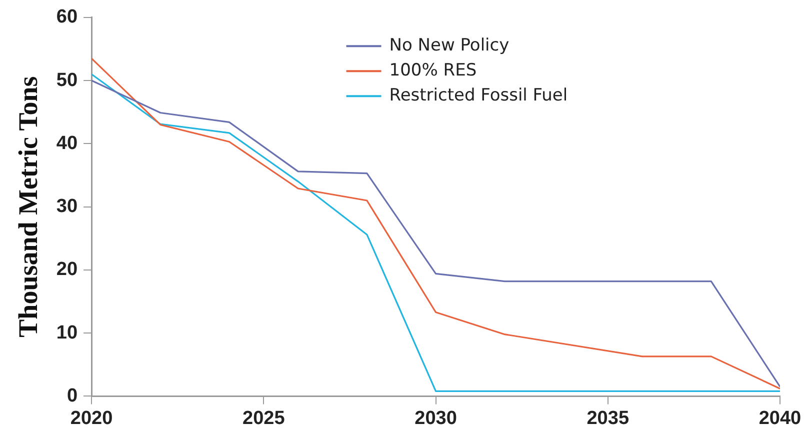 The height and width of the screenshot is (433, 810). Describe the element at coordinates (264, 418) in the screenshot. I see `x-tick-label: 2025` at that location.